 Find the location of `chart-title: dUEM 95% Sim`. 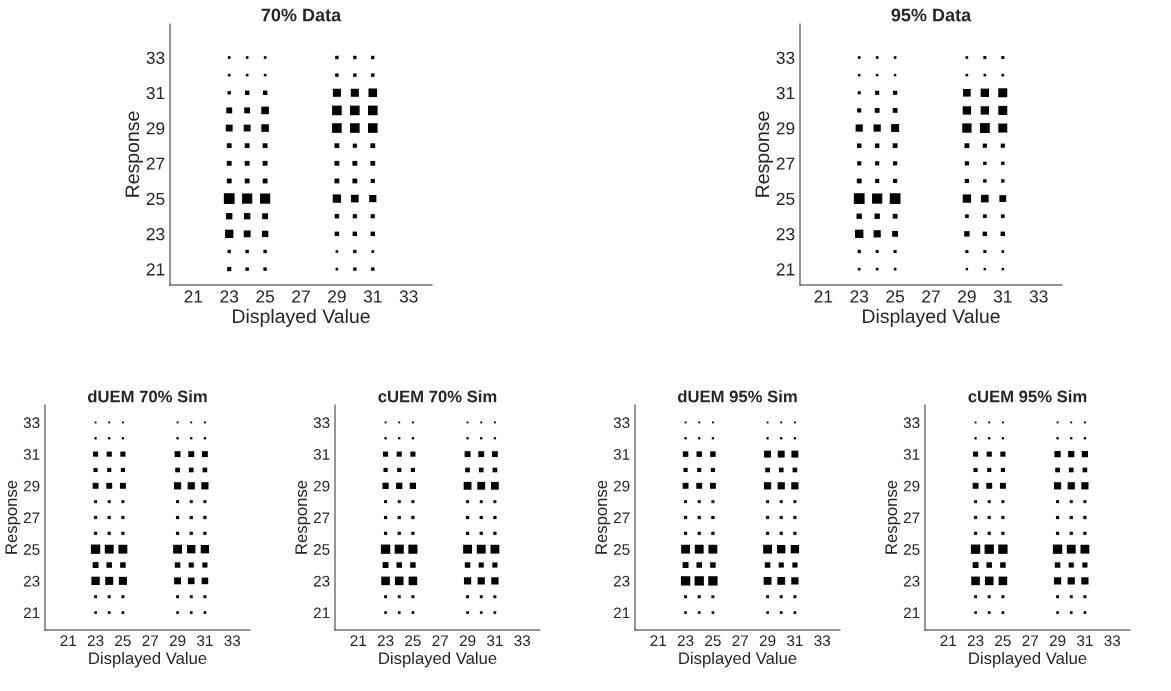

chart-title: dUEM 95% Sim is located at coordinates (737, 396).